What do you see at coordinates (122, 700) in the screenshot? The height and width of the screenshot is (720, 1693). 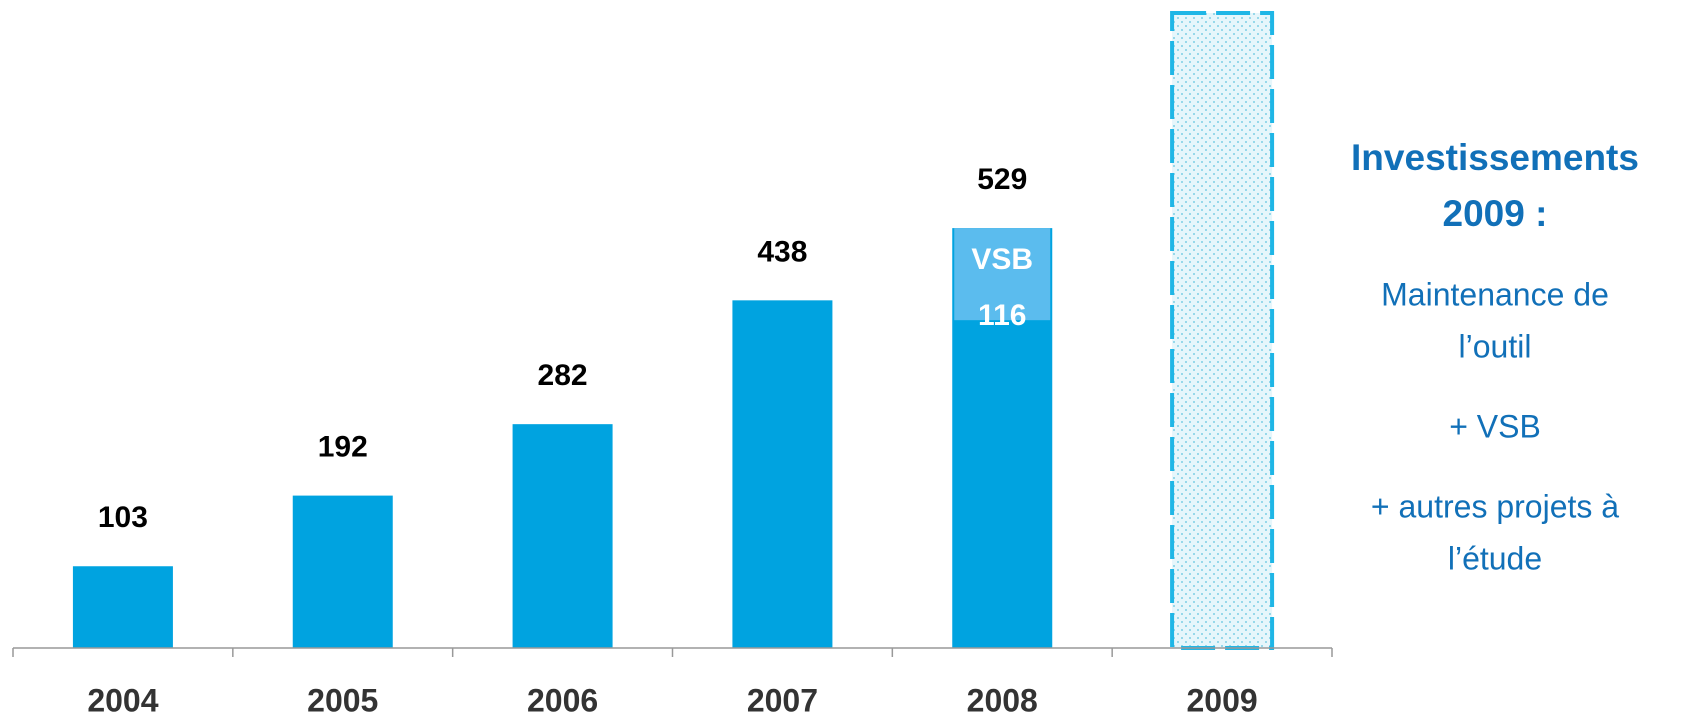 I see `x-tick-label: 2004` at bounding box center [122, 700].